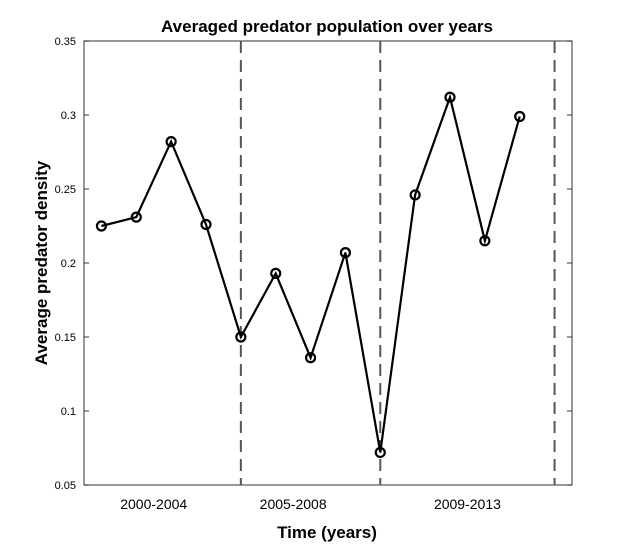 The image size is (632, 545). I want to click on chart-title: Averaged predator population over years, so click(327, 26).